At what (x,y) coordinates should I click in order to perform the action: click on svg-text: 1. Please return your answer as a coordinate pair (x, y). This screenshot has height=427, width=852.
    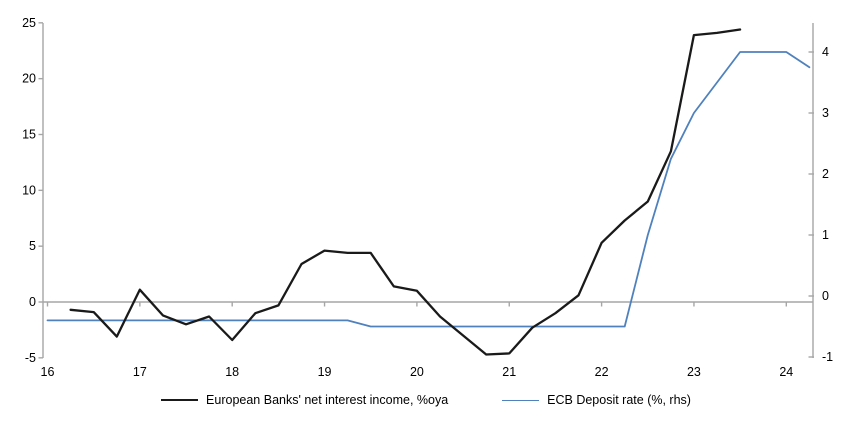
    Looking at the image, I should click on (825, 235).